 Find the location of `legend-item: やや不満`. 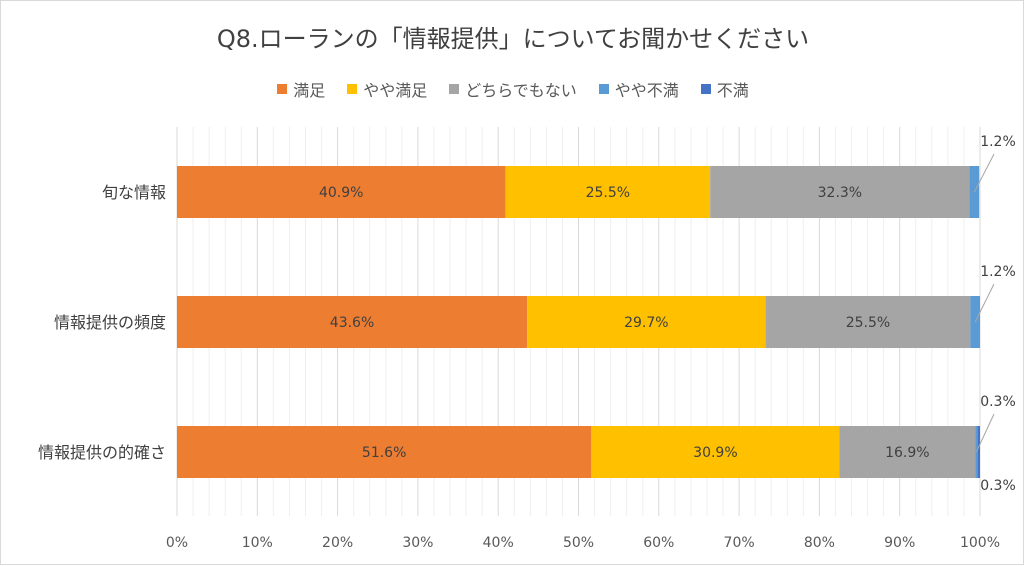

legend-item: やや不満 is located at coordinates (638, 89).